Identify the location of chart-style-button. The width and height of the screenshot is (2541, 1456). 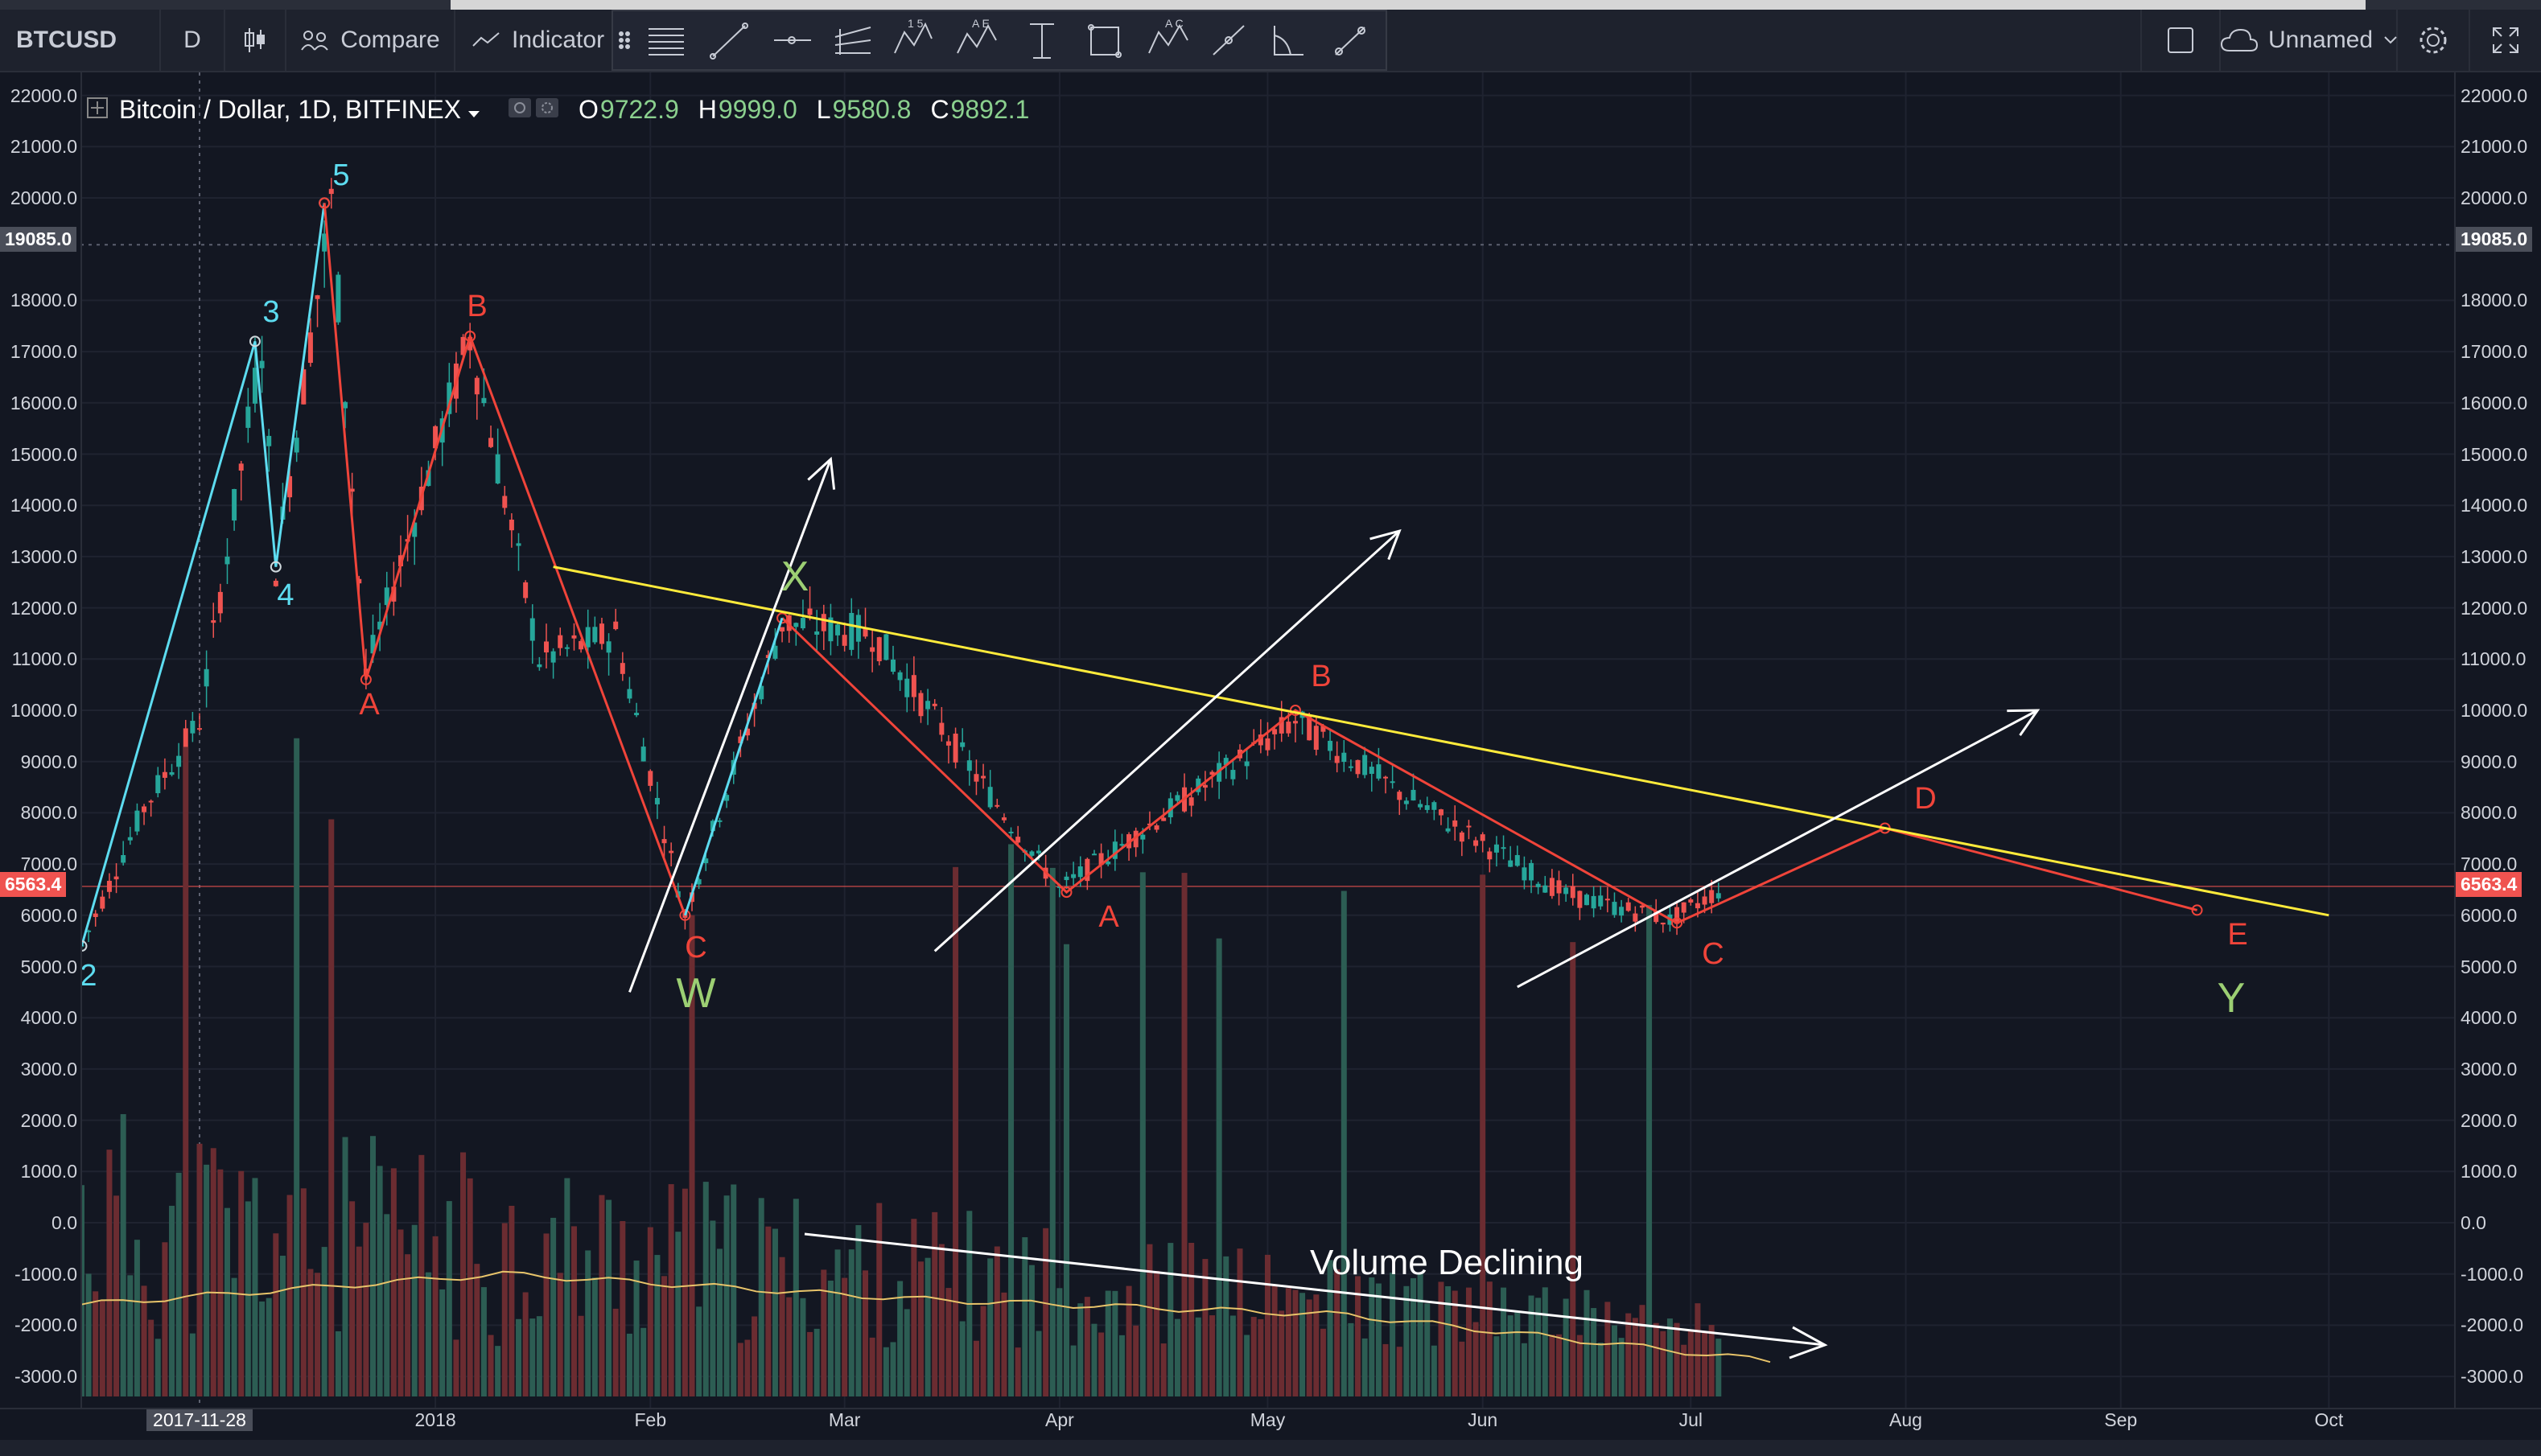
(255, 40).